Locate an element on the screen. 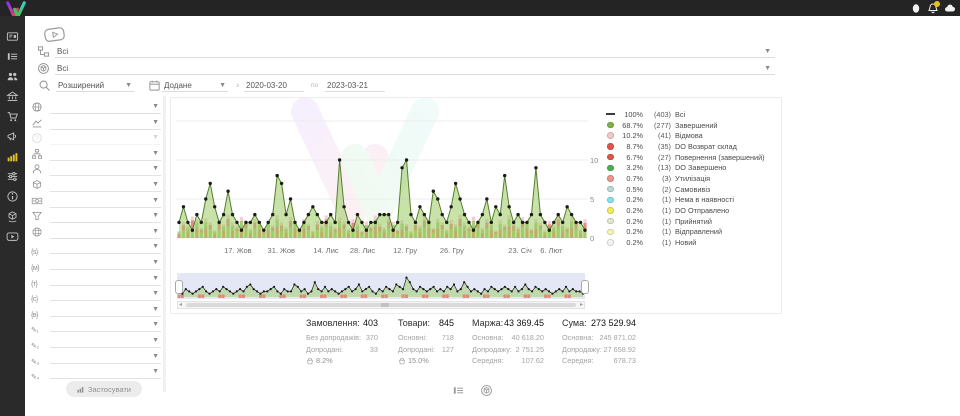  legend-text: DO Отправлено is located at coordinates (702, 211).